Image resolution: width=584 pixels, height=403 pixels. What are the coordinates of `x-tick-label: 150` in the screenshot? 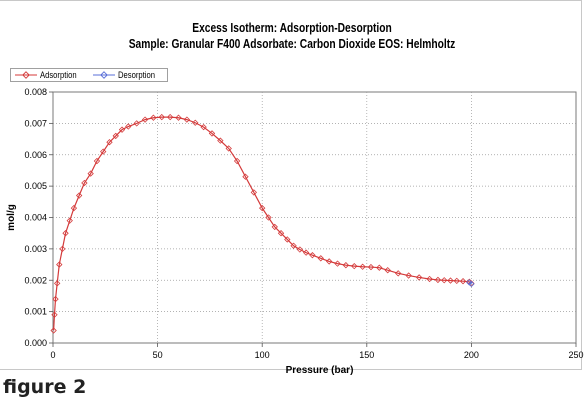 It's located at (366, 355).